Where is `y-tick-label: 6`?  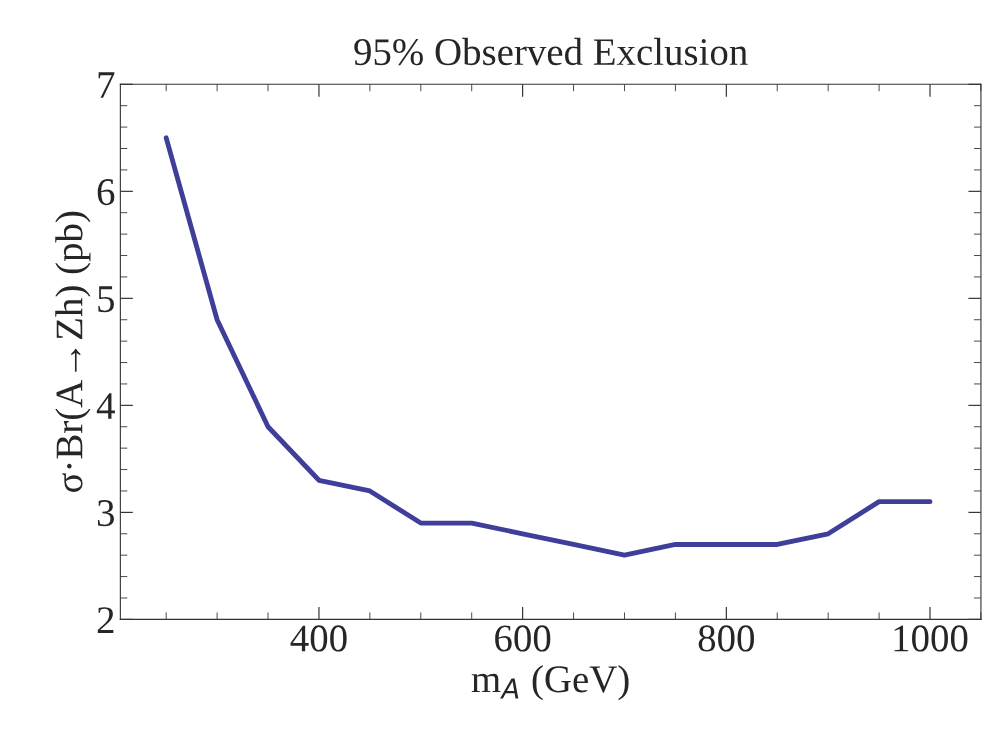 y-tick-label: 6 is located at coordinates (106, 192).